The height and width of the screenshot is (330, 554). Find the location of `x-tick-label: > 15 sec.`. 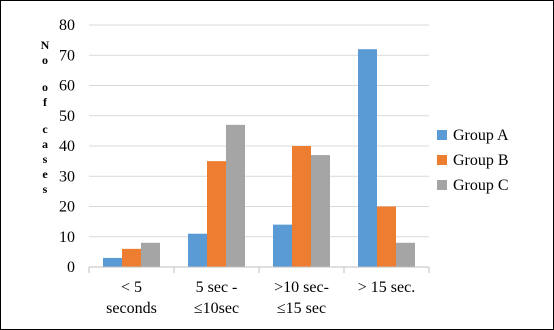

x-tick-label: > 15 sec. is located at coordinates (386, 287).